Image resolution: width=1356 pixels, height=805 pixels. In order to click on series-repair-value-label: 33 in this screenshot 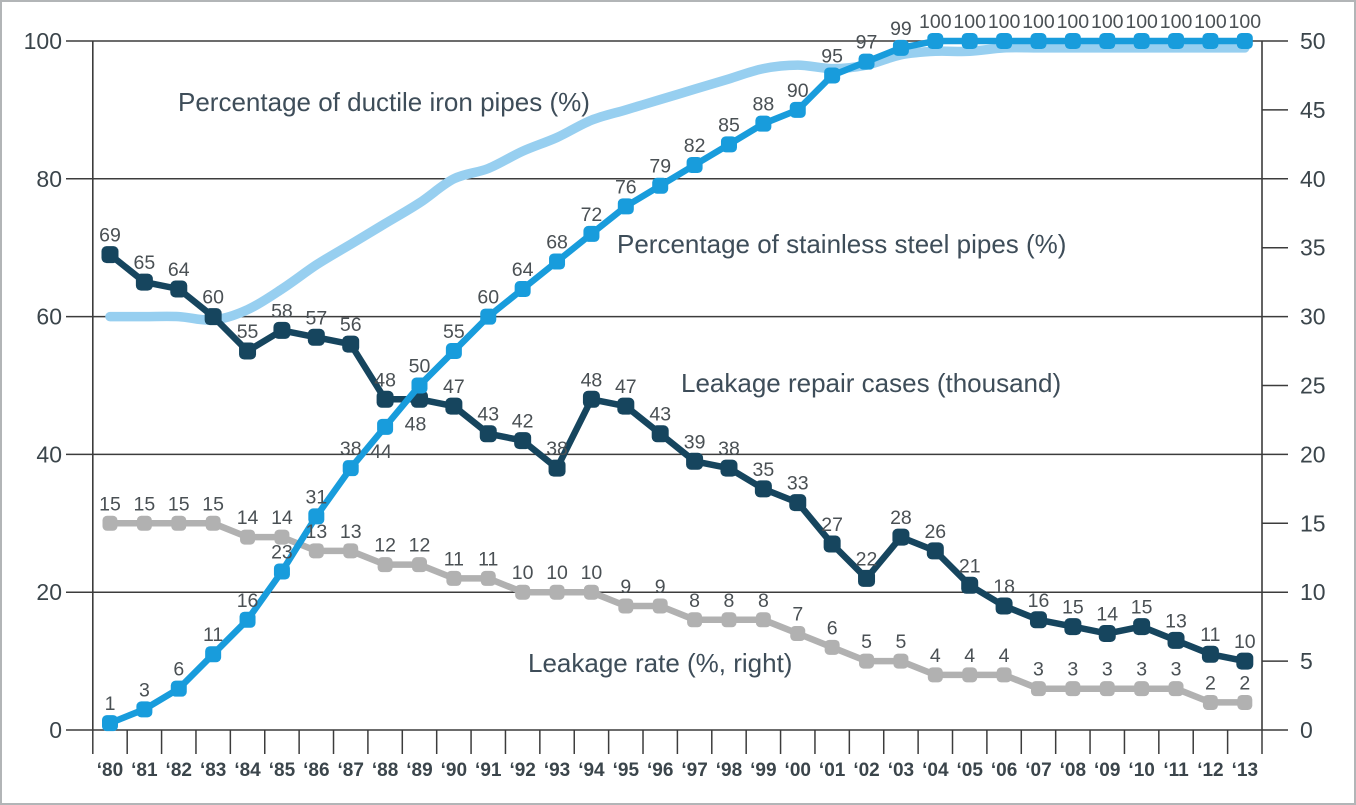, I will do `click(798, 484)`.